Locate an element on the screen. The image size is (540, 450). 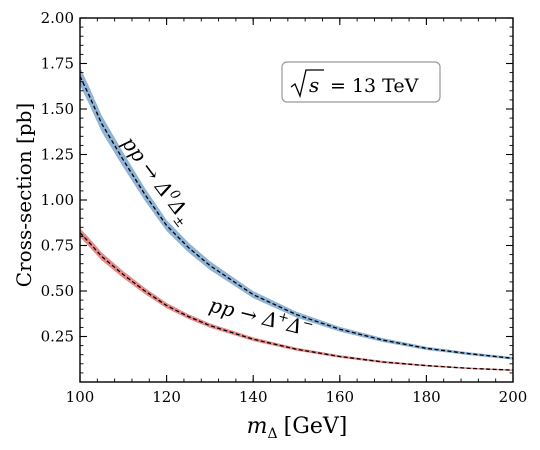
y-tick-label: 0.75 is located at coordinates (57, 246).